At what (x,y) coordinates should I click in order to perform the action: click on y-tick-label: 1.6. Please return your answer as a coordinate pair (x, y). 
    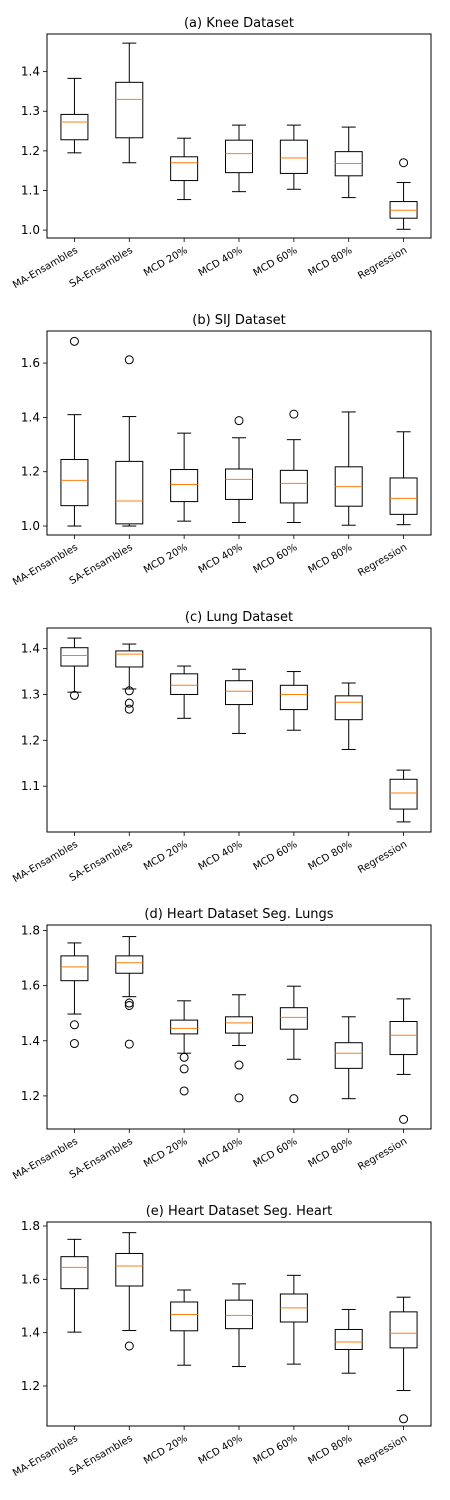
    Looking at the image, I should click on (30, 986).